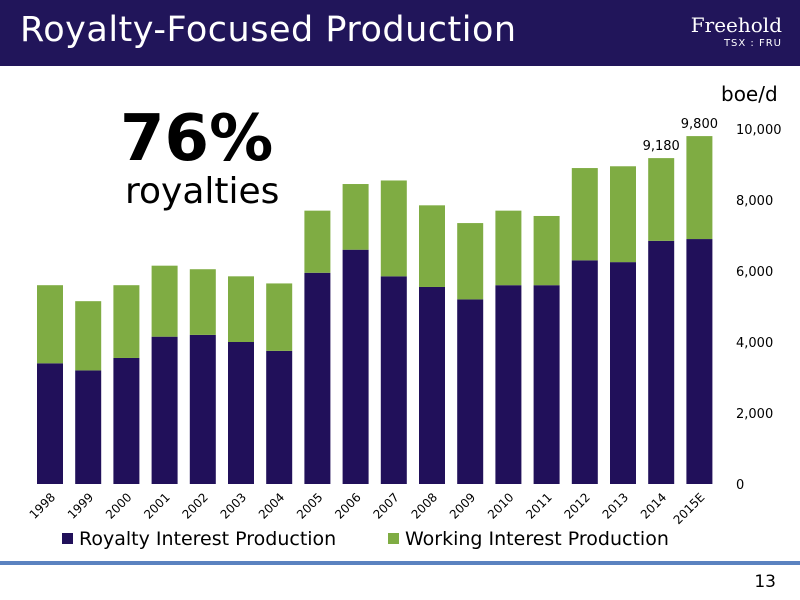 This screenshot has width=800, height=600. What do you see at coordinates (347, 505) in the screenshot?
I see `x-tick-label: 2006` at bounding box center [347, 505].